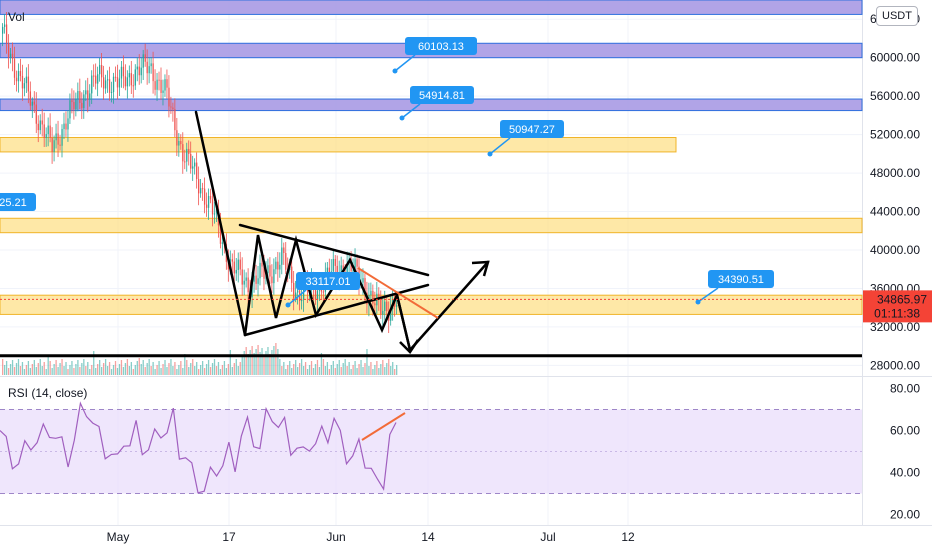 This screenshot has height=550, width=932. Describe the element at coordinates (13, 203) in the screenshot. I see `callout-value: 25.21` at that location.